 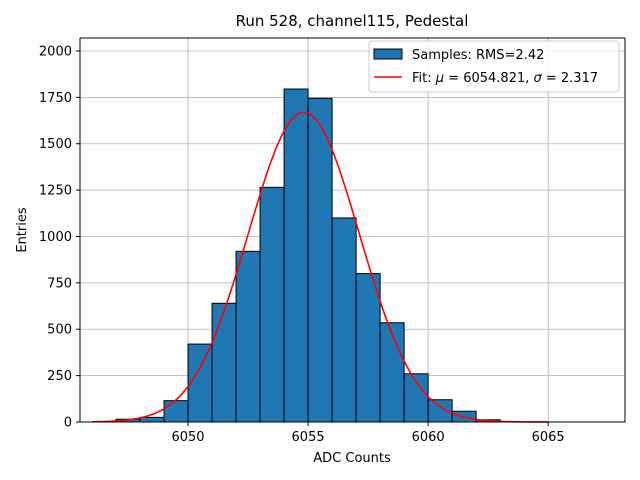 I want to click on y-tick-label-2: 500, so click(x=59, y=330).